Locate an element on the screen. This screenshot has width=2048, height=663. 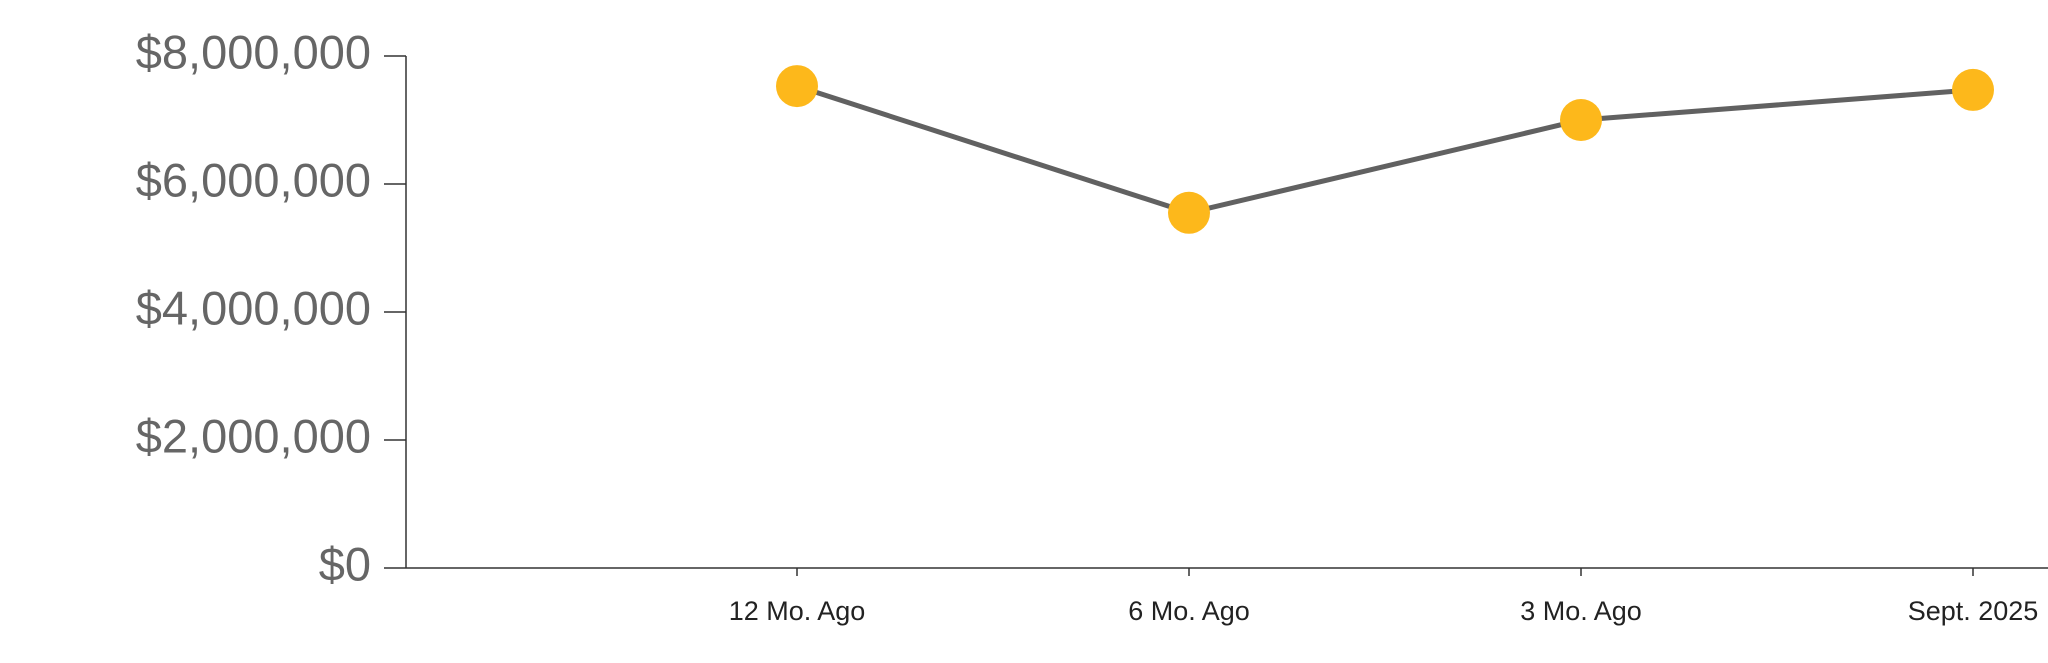
y-tick-label: $2,000,000 is located at coordinates (253, 435).